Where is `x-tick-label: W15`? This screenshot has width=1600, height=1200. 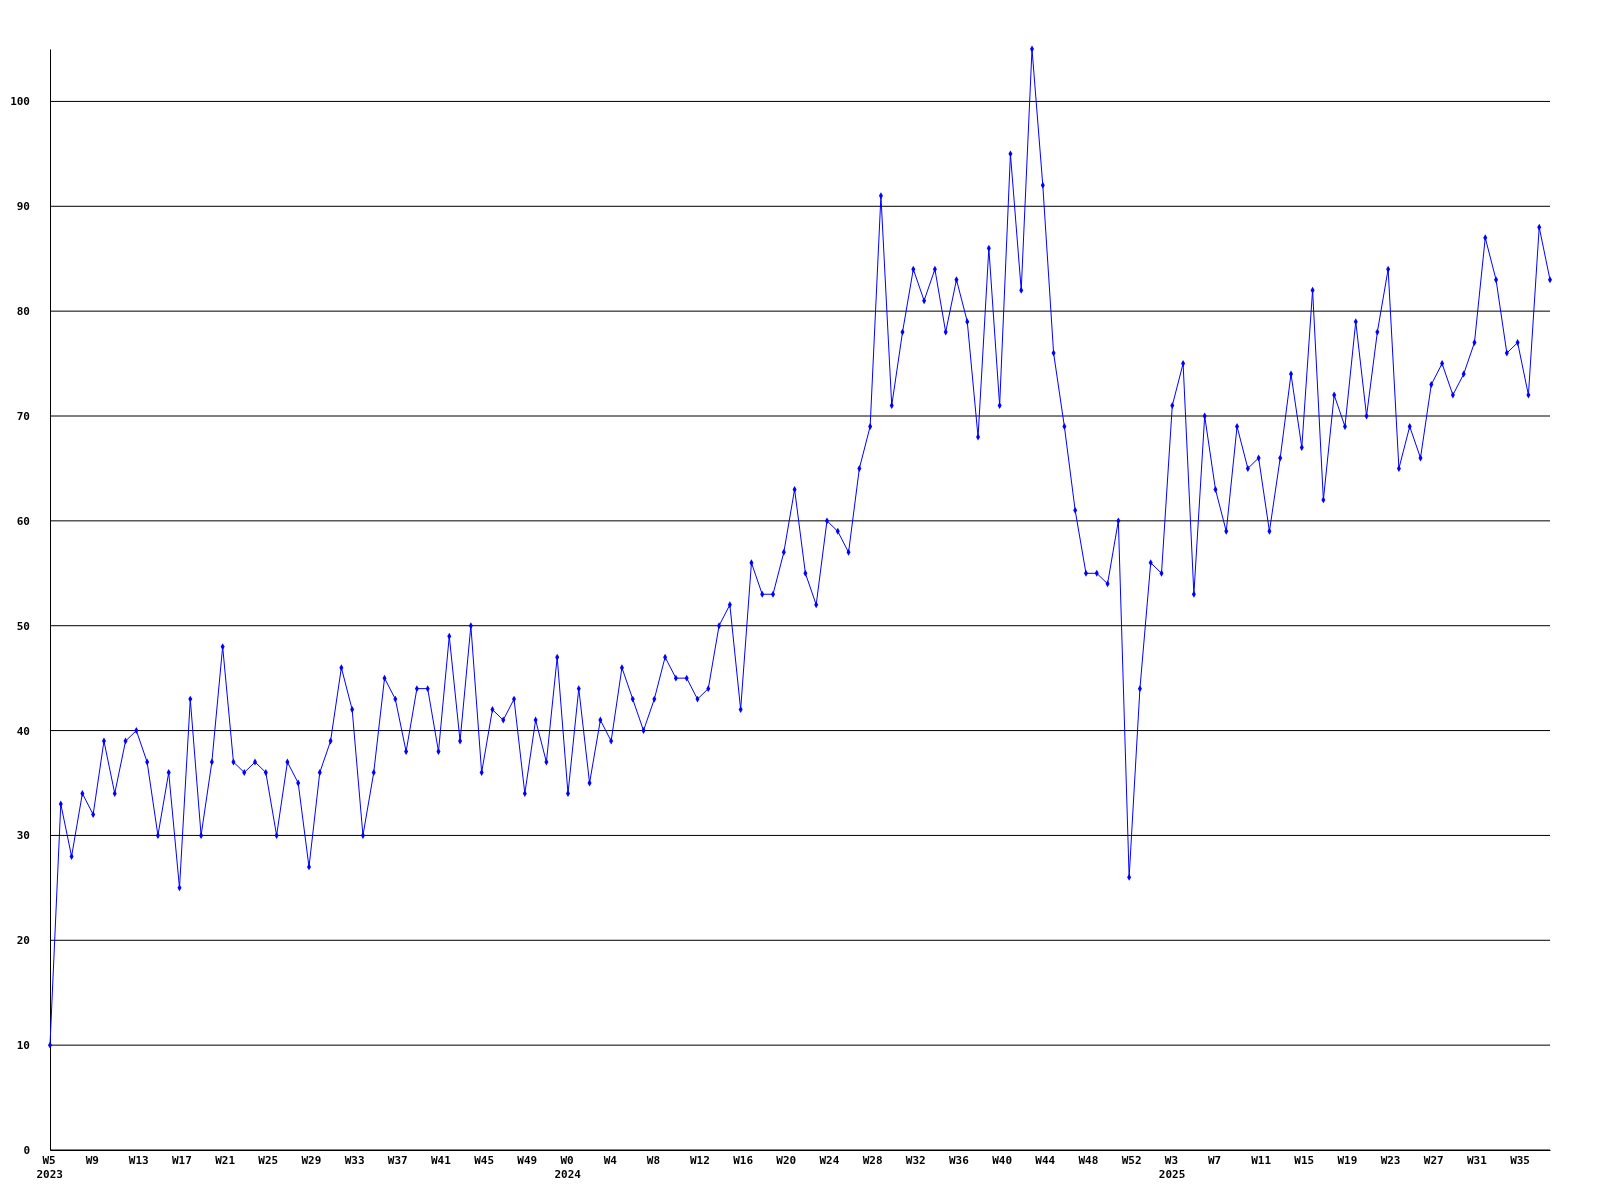
x-tick-label: W15 is located at coordinates (1304, 1160).